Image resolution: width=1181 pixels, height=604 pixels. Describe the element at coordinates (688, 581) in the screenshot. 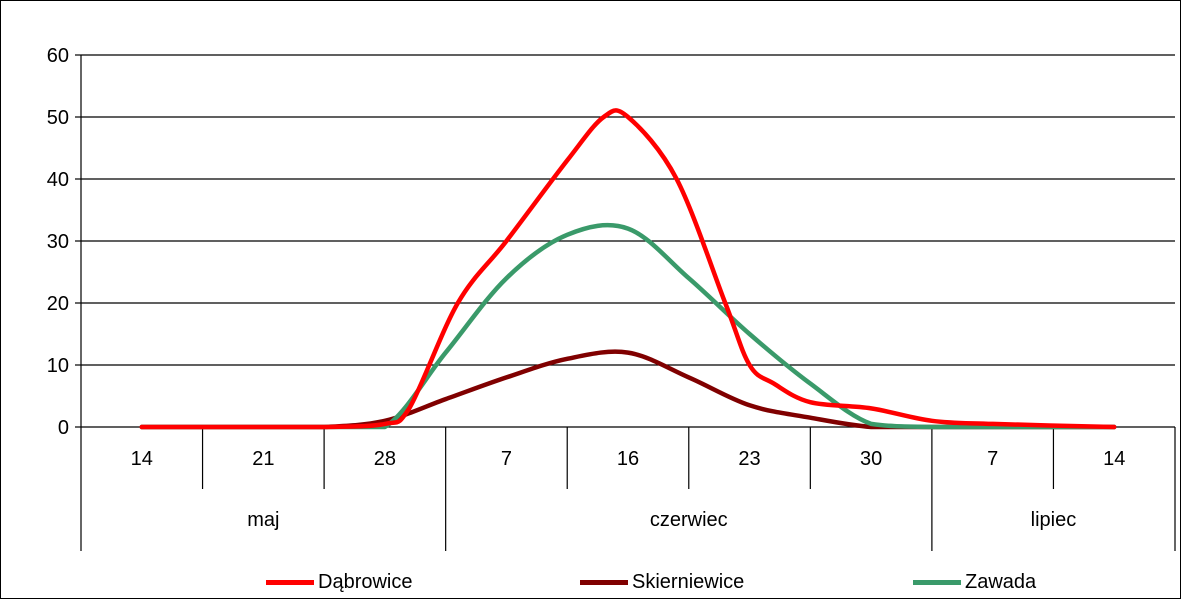

I see `legend-label-skierniewice: Skierniewice` at that location.